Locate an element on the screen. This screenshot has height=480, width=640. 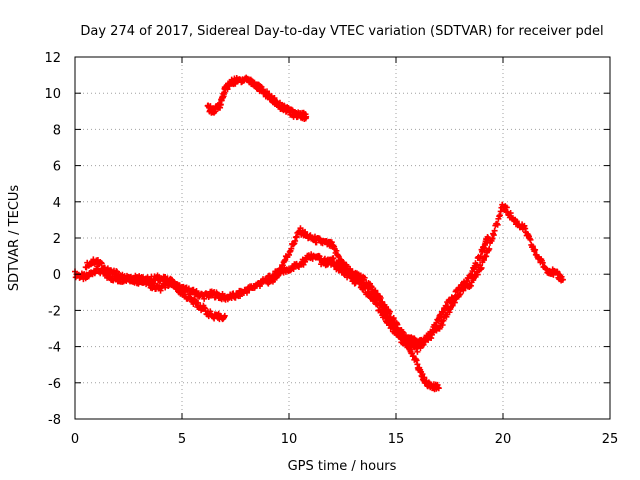
series-track-e is located at coordinates (405, 294).